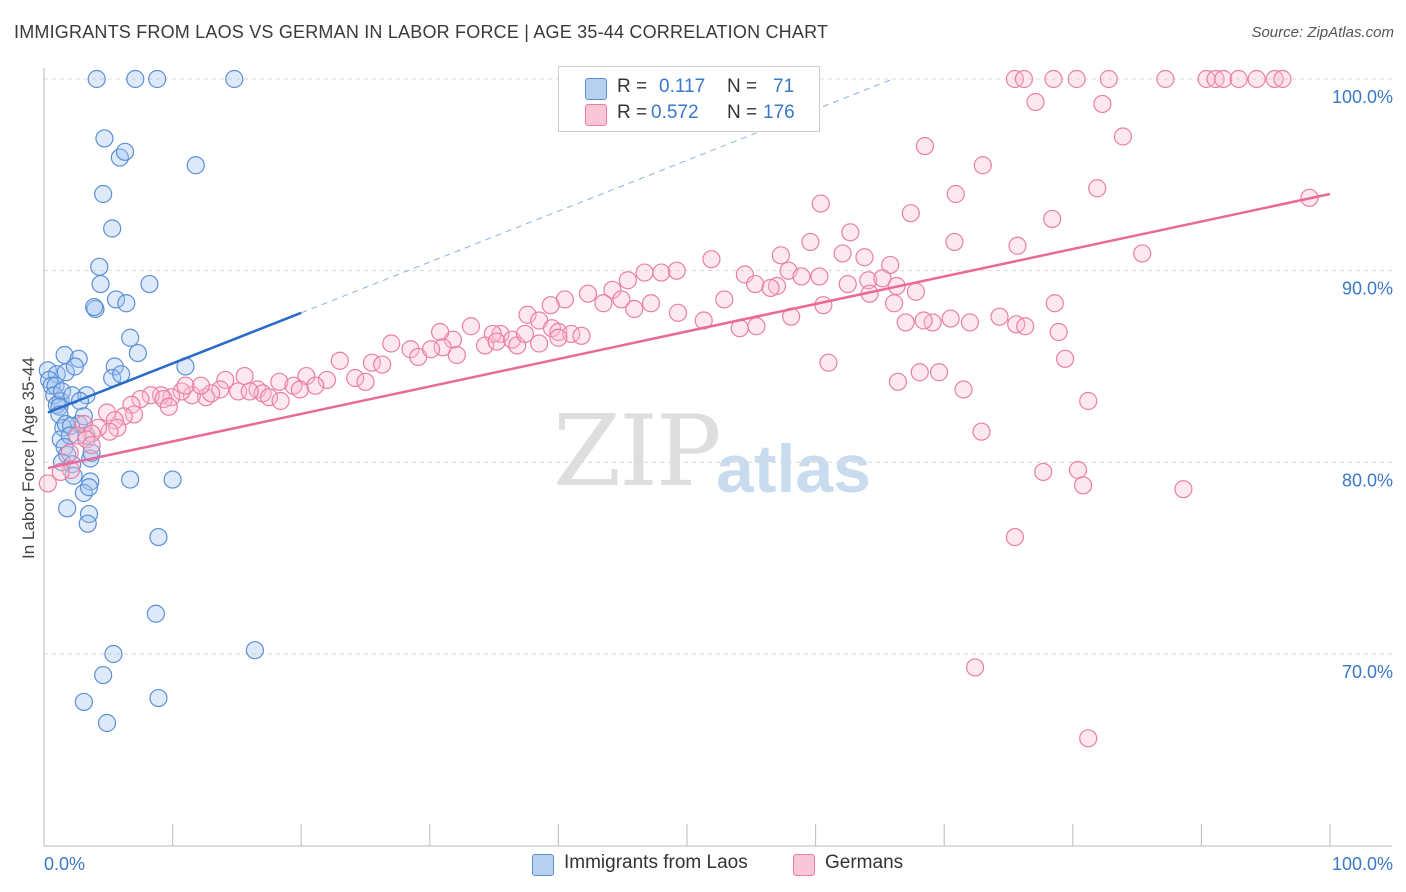  Describe the element at coordinates (689, 99) in the screenshot. I see `correlation-legend: R = 0.117 N = 71 R = 0.572 N = 176` at that location.